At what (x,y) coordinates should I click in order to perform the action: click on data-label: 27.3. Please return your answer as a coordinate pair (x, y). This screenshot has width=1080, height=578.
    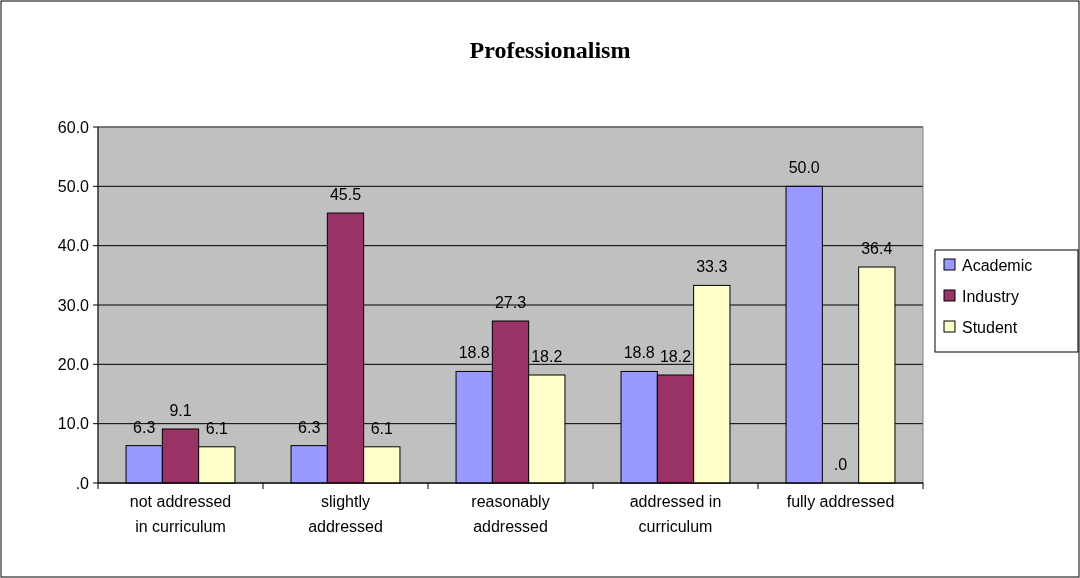
    Looking at the image, I should click on (510, 303).